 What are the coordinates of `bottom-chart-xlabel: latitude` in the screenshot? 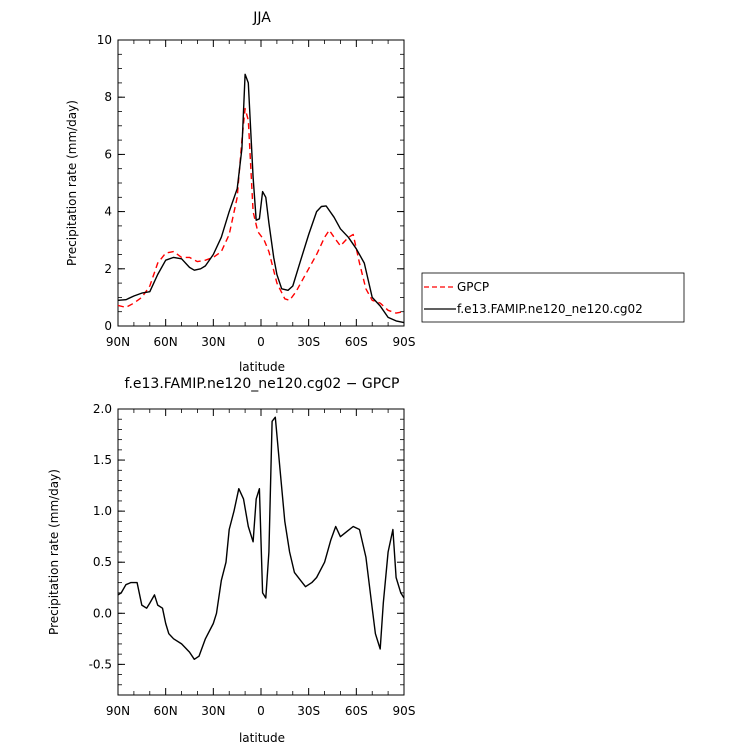 It's located at (262, 738).